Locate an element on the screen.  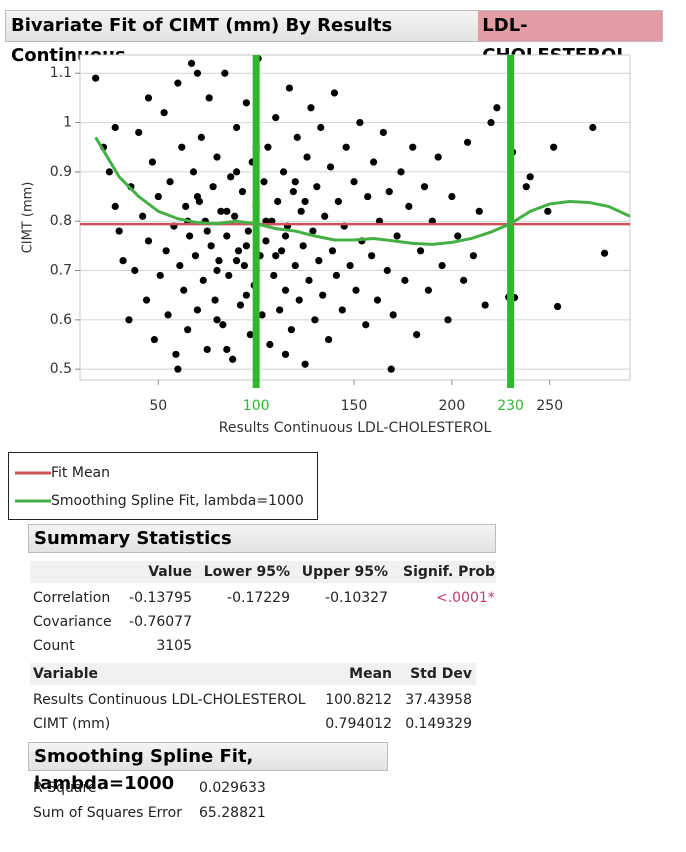
cell: -0.76077 is located at coordinates (160, 622).